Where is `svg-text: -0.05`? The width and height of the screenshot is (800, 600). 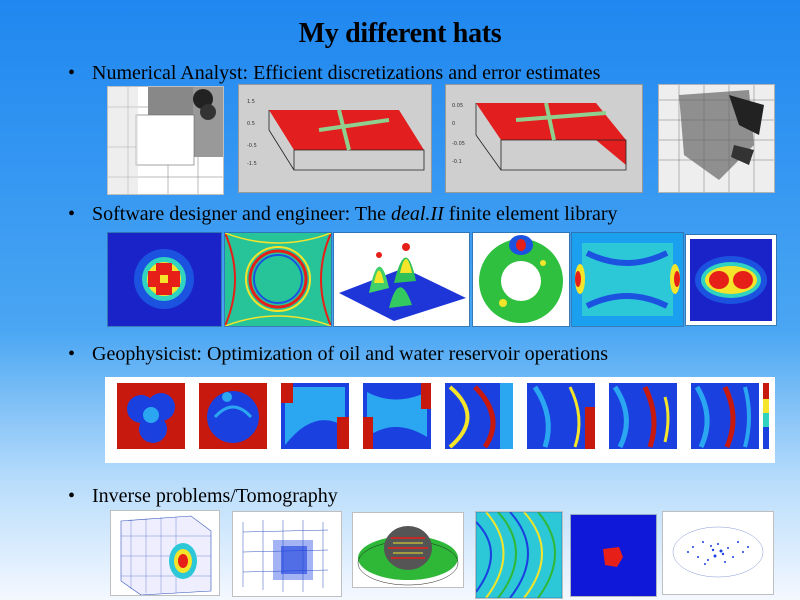
svg-text: -0.05 is located at coordinates (458, 144).